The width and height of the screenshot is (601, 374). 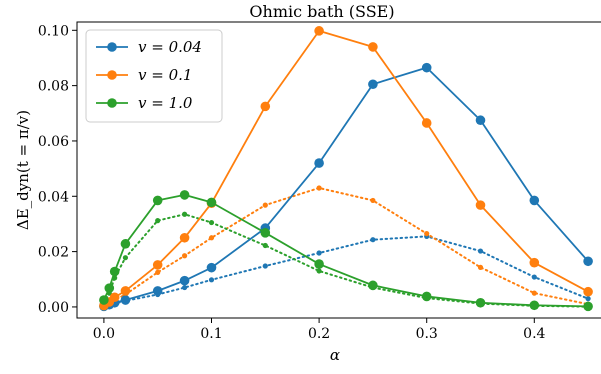 What do you see at coordinates (53, 87) in the screenshot?
I see `y-tick-label: 0.08` at bounding box center [53, 87].